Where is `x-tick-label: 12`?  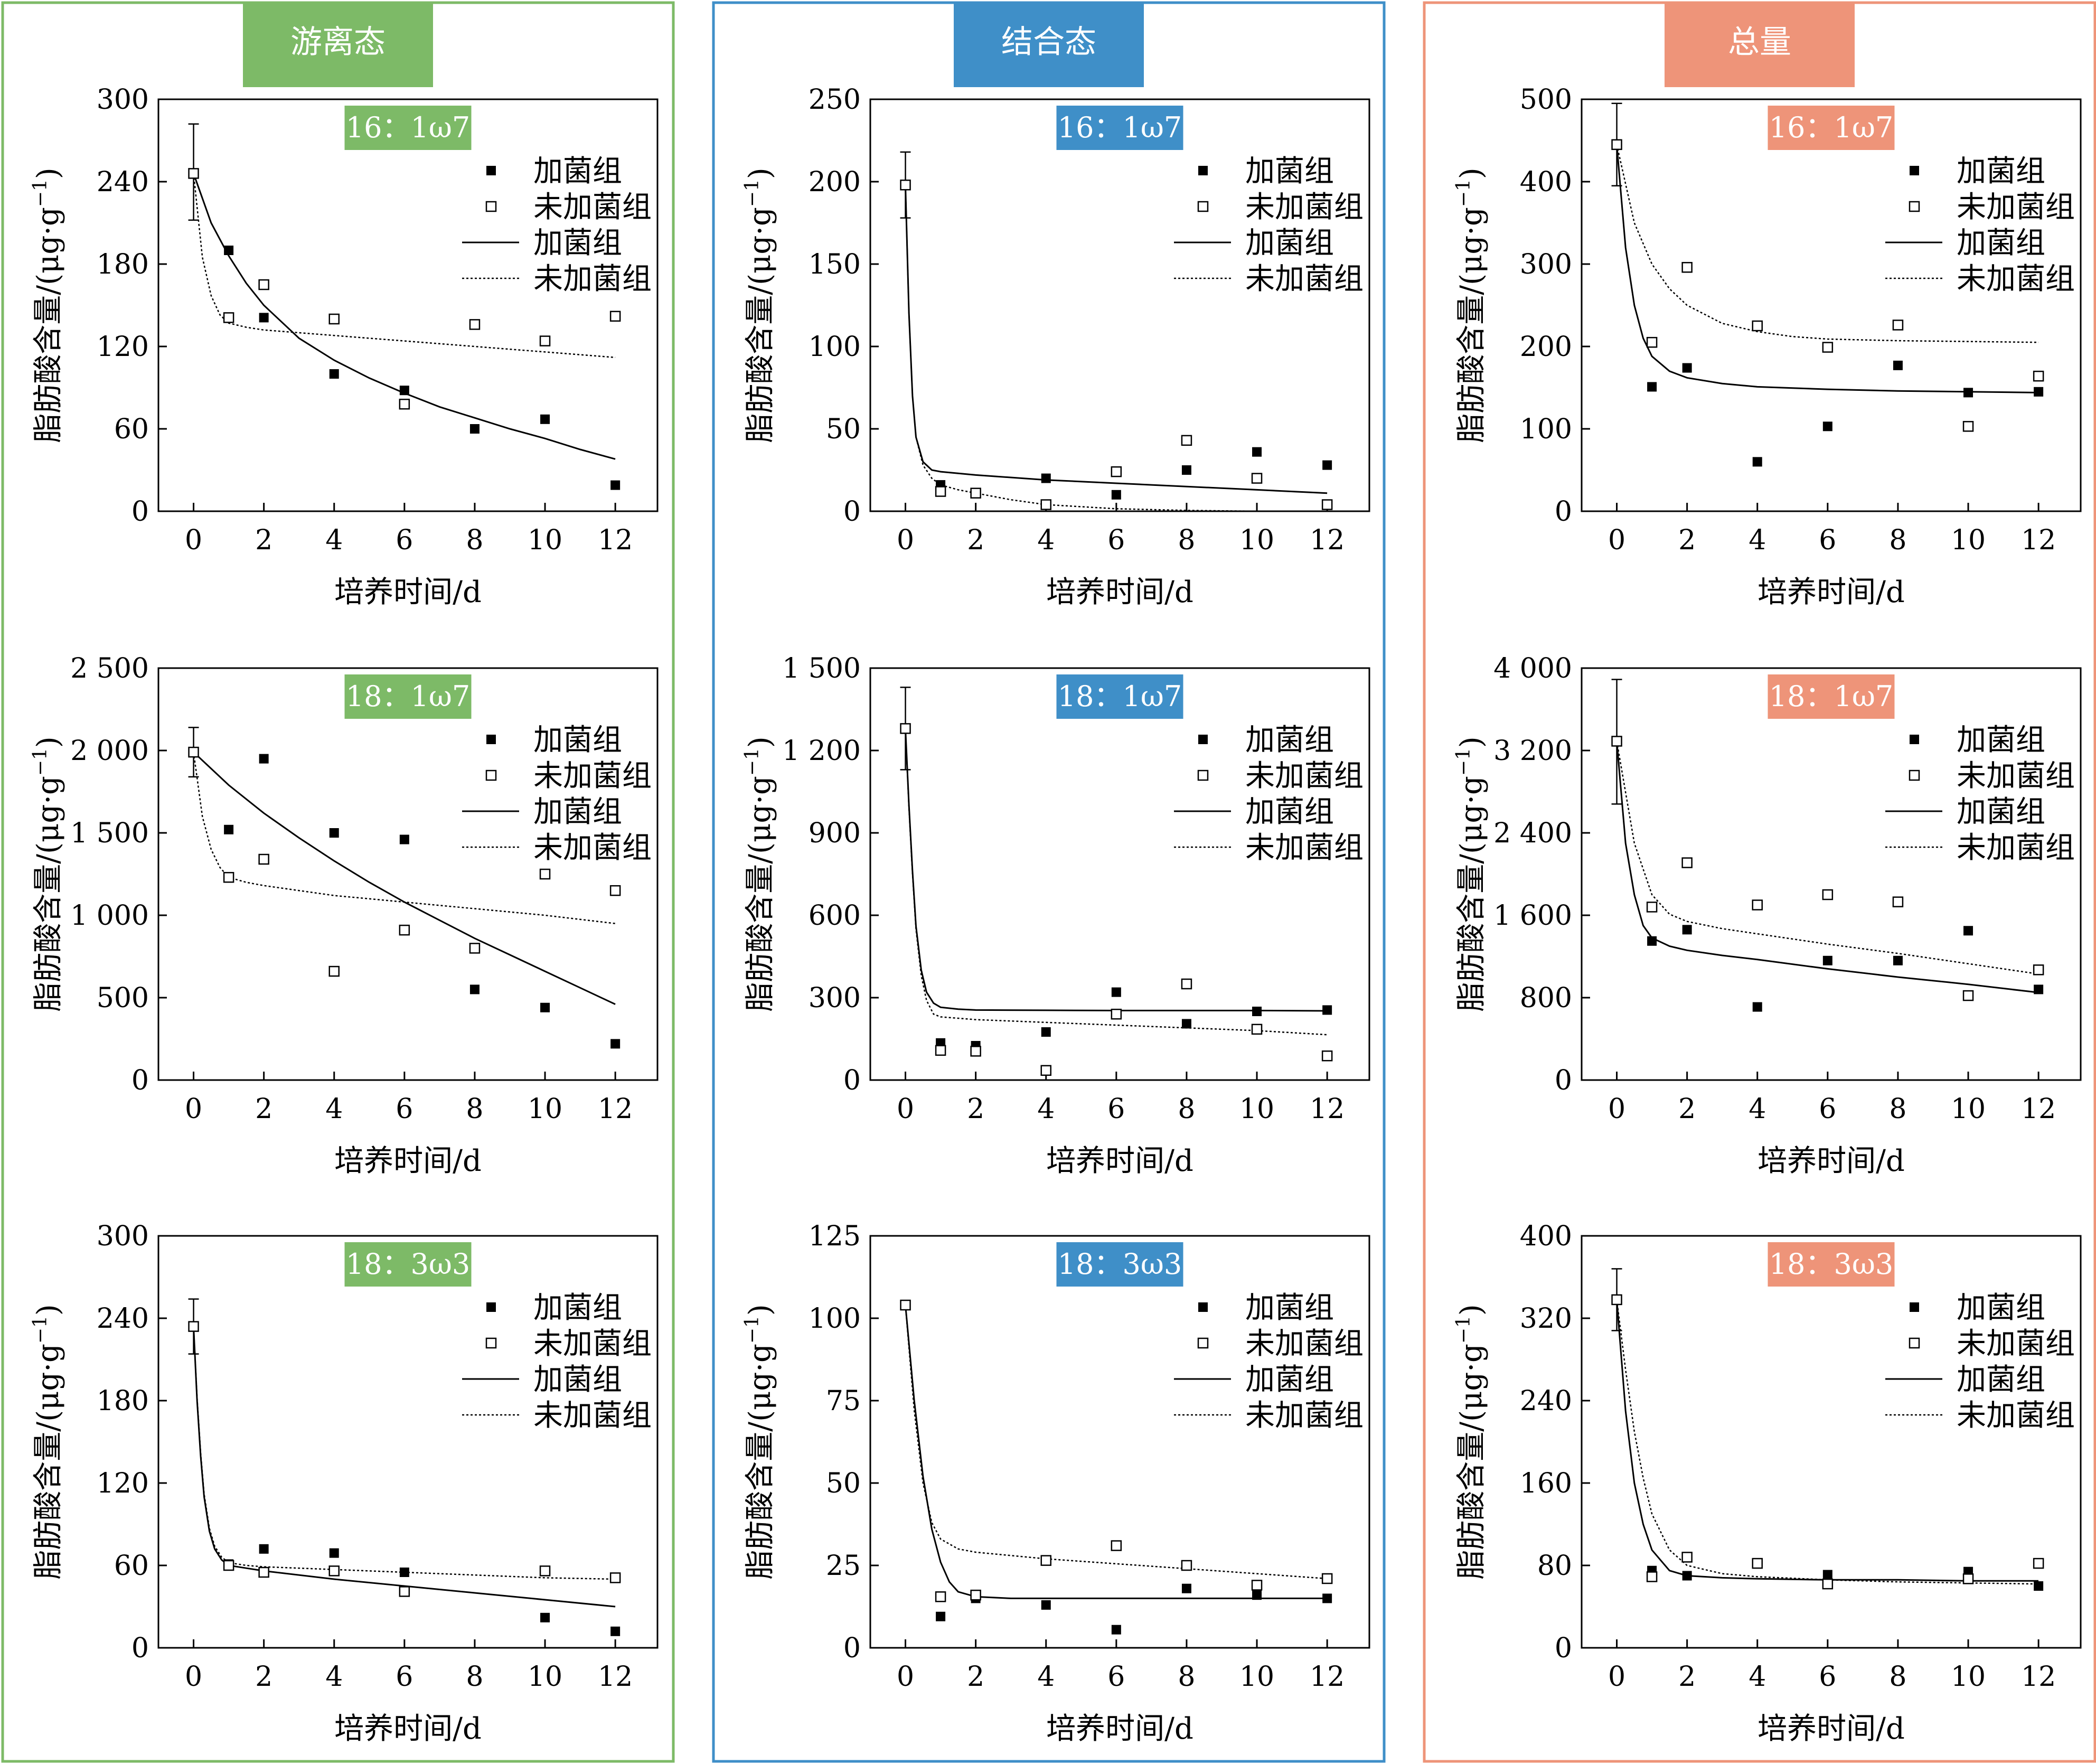
x-tick-label: 12 is located at coordinates (616, 1109).